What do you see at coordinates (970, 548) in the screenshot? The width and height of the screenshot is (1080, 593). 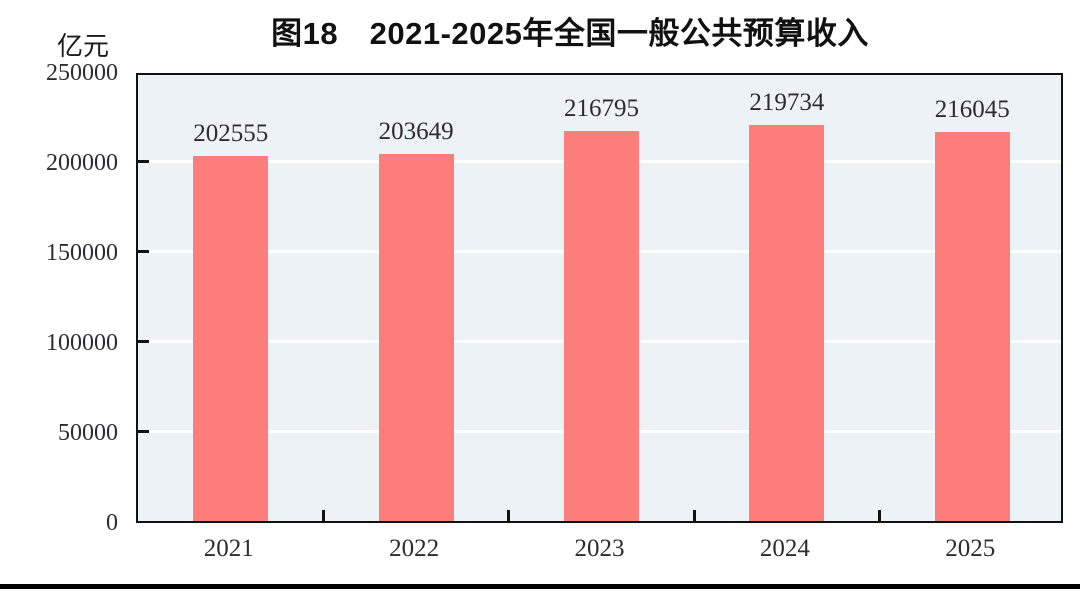 I see `x-axis-tick-label: 2025` at bounding box center [970, 548].